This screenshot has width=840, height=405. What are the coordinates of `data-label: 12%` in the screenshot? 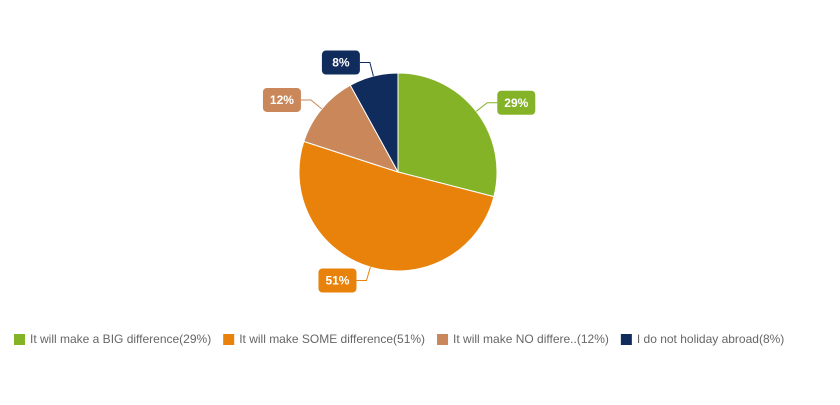 It's located at (282, 100).